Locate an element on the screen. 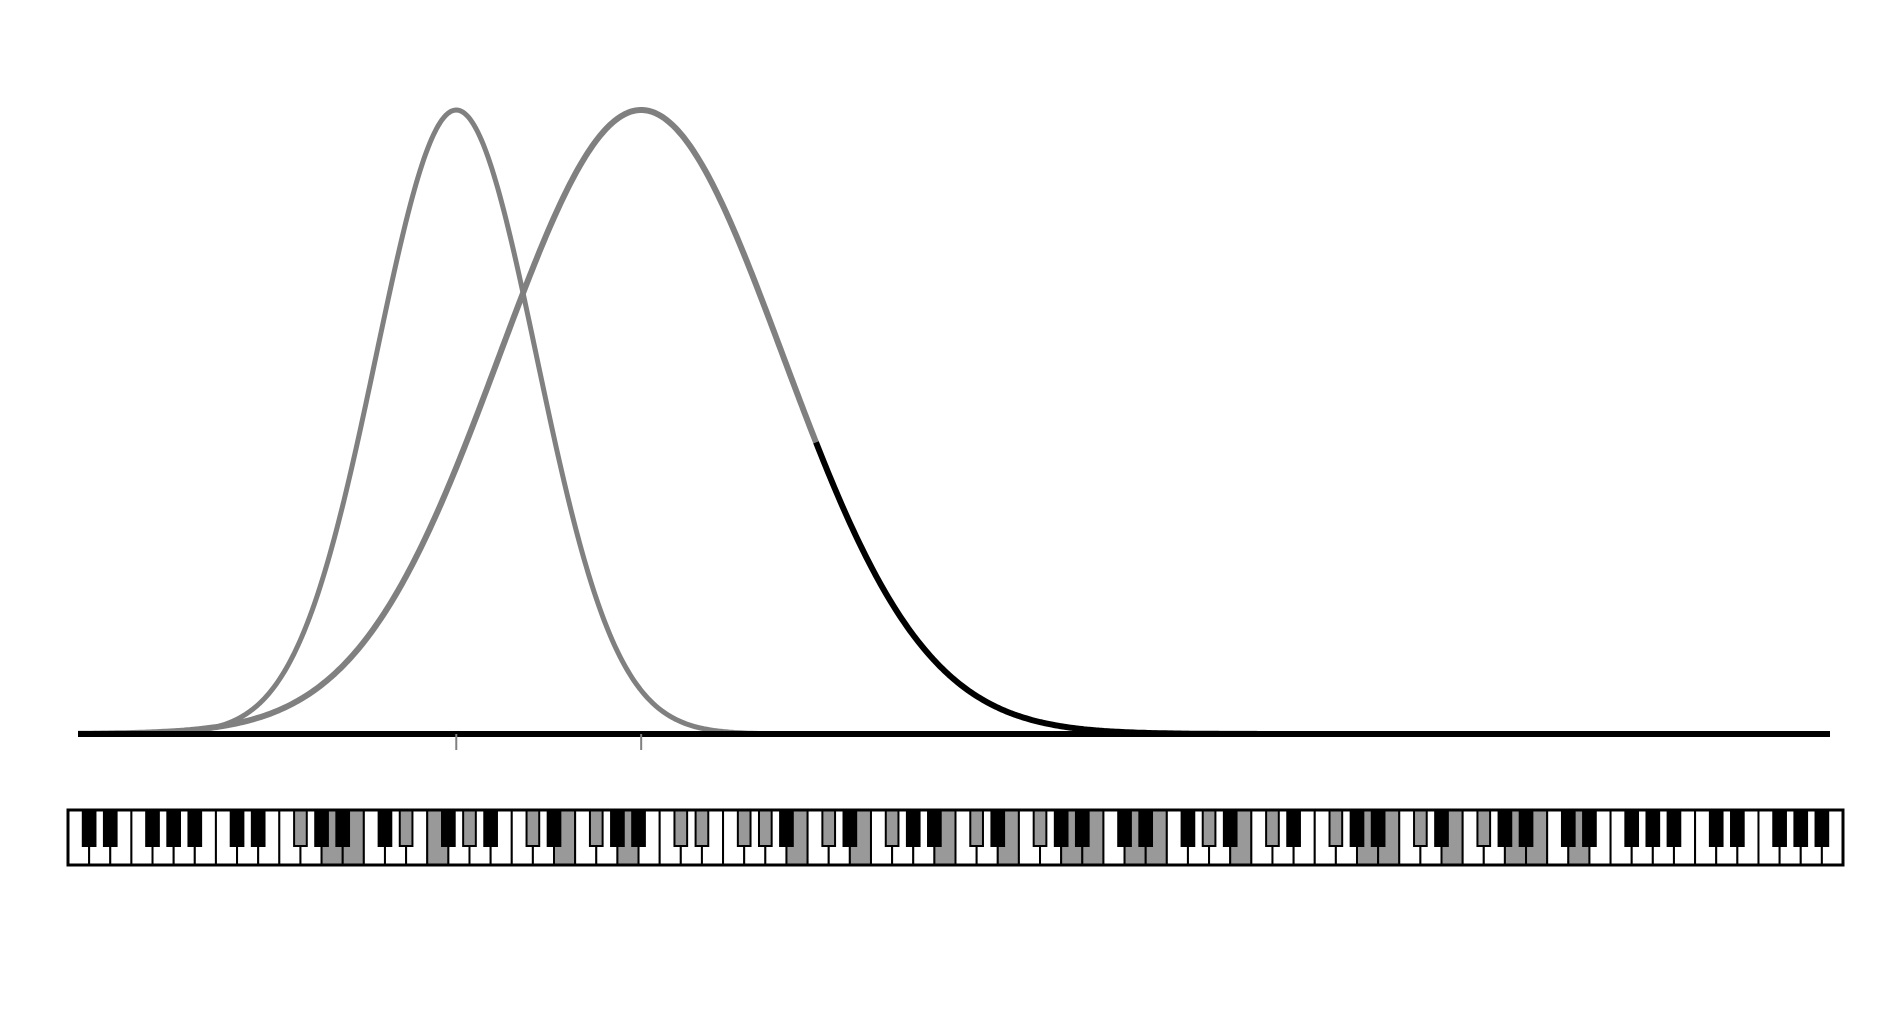  keyboard-border is located at coordinates (955, 837).